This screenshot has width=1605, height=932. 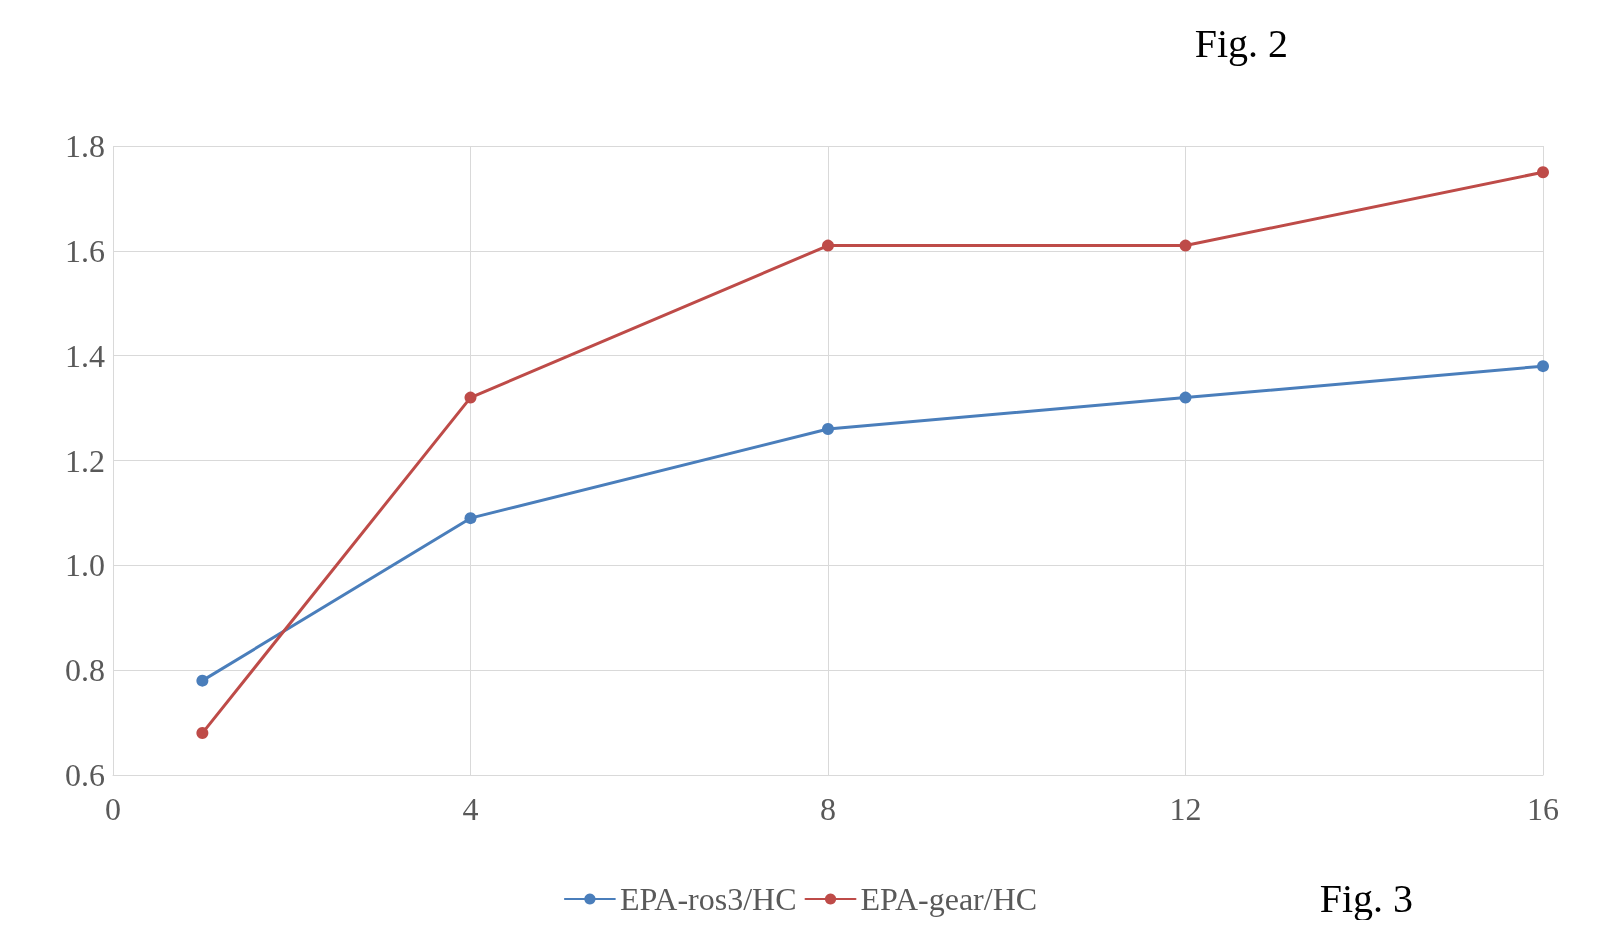 I want to click on y-tick-label: 0.6, so click(x=85, y=775).